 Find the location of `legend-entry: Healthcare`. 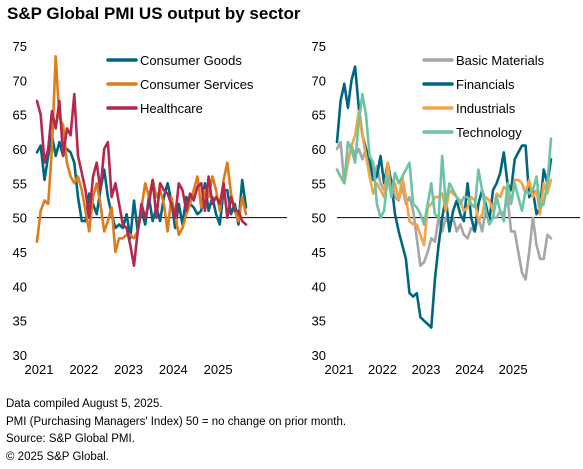

legend-entry: Healthcare is located at coordinates (171, 108).